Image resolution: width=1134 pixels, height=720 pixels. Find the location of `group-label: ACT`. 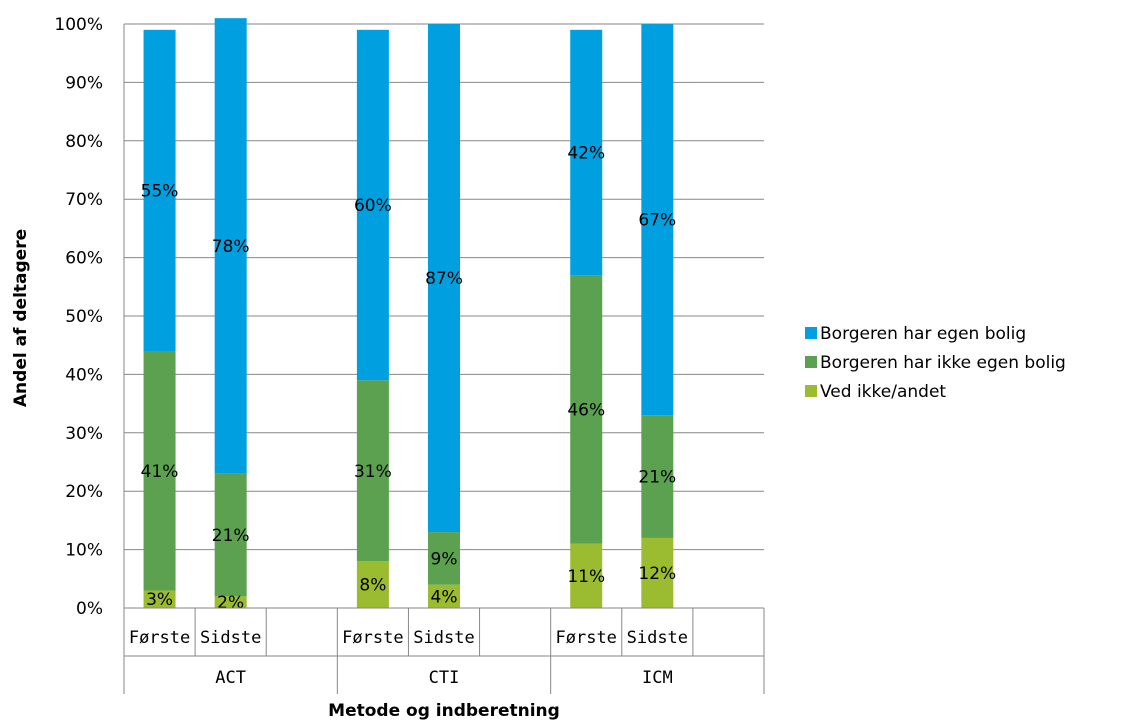

group-label: ACT is located at coordinates (230, 678).